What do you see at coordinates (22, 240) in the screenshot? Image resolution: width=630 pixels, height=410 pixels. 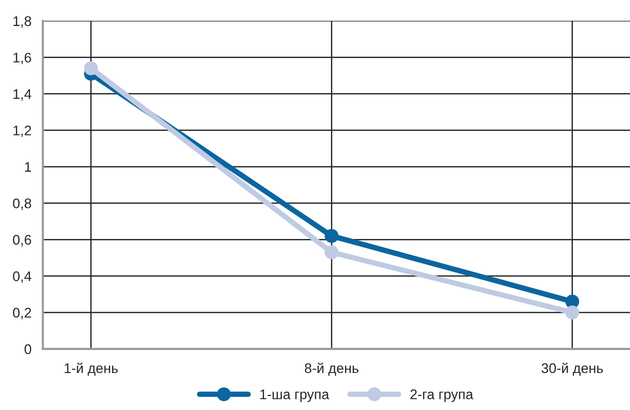 I see `y-tick-label: 0,6` at bounding box center [22, 240].